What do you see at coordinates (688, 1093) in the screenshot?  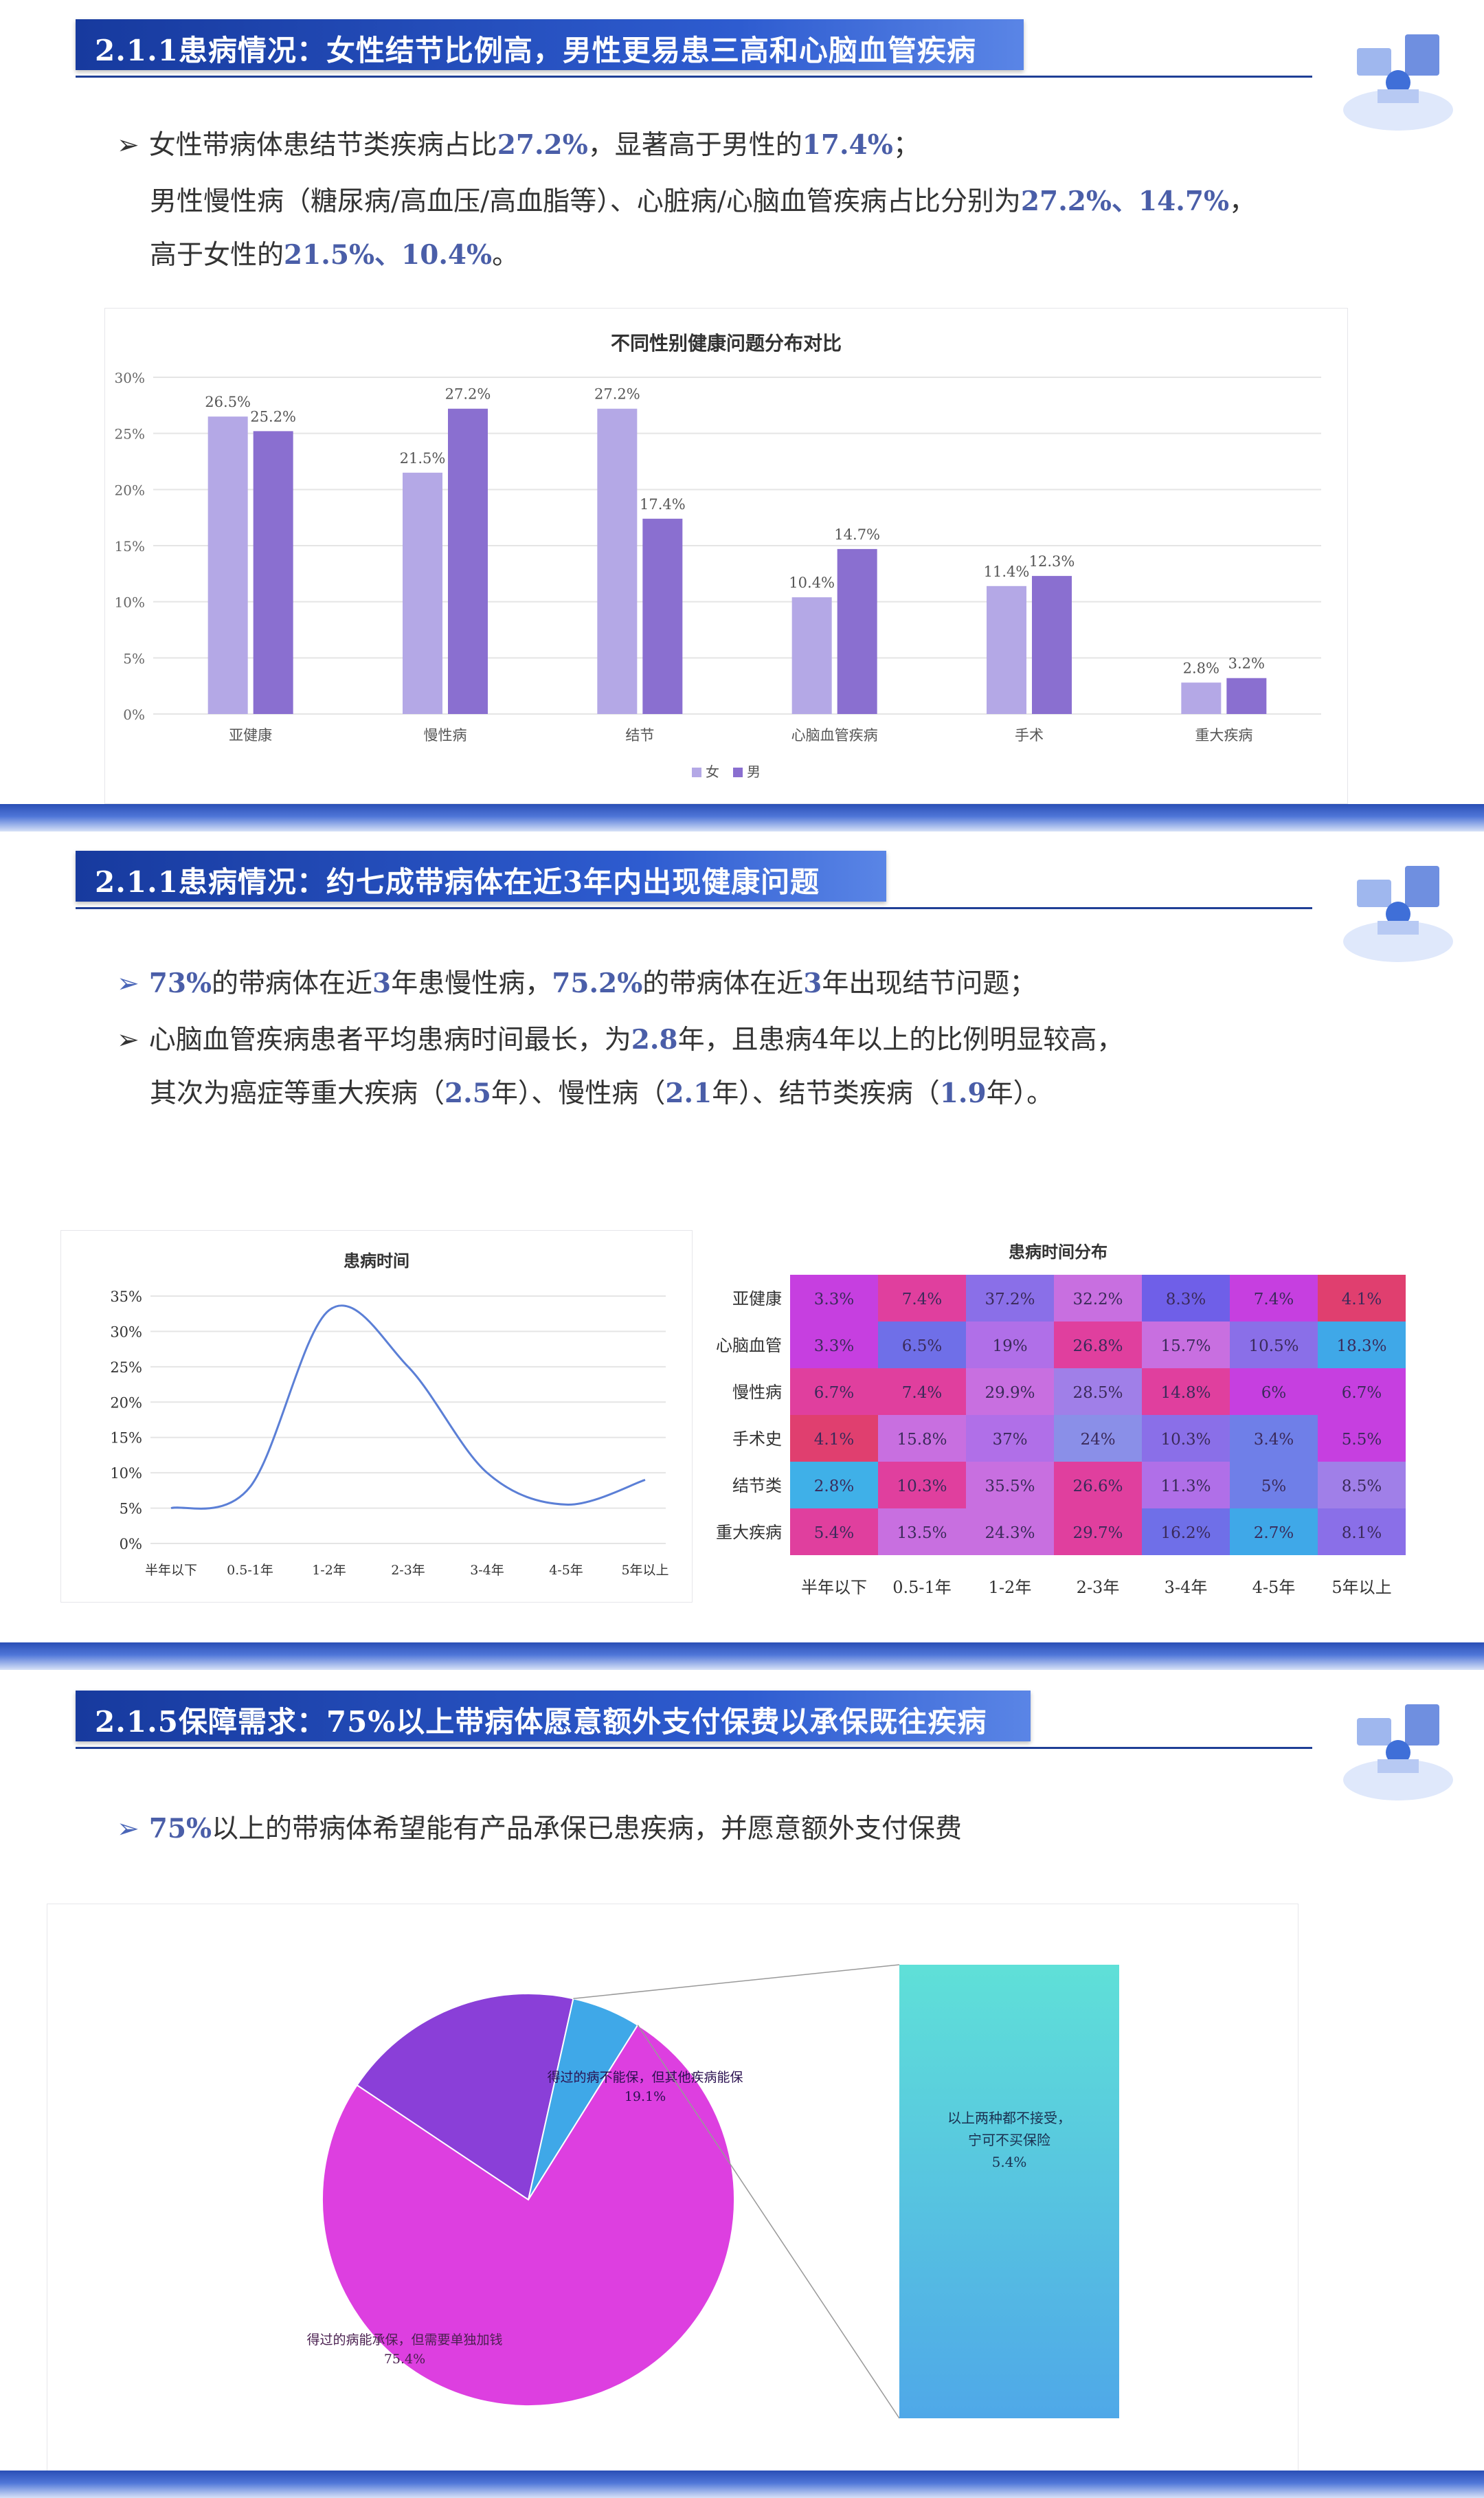 I see `highlight-value: 2.1` at bounding box center [688, 1093].